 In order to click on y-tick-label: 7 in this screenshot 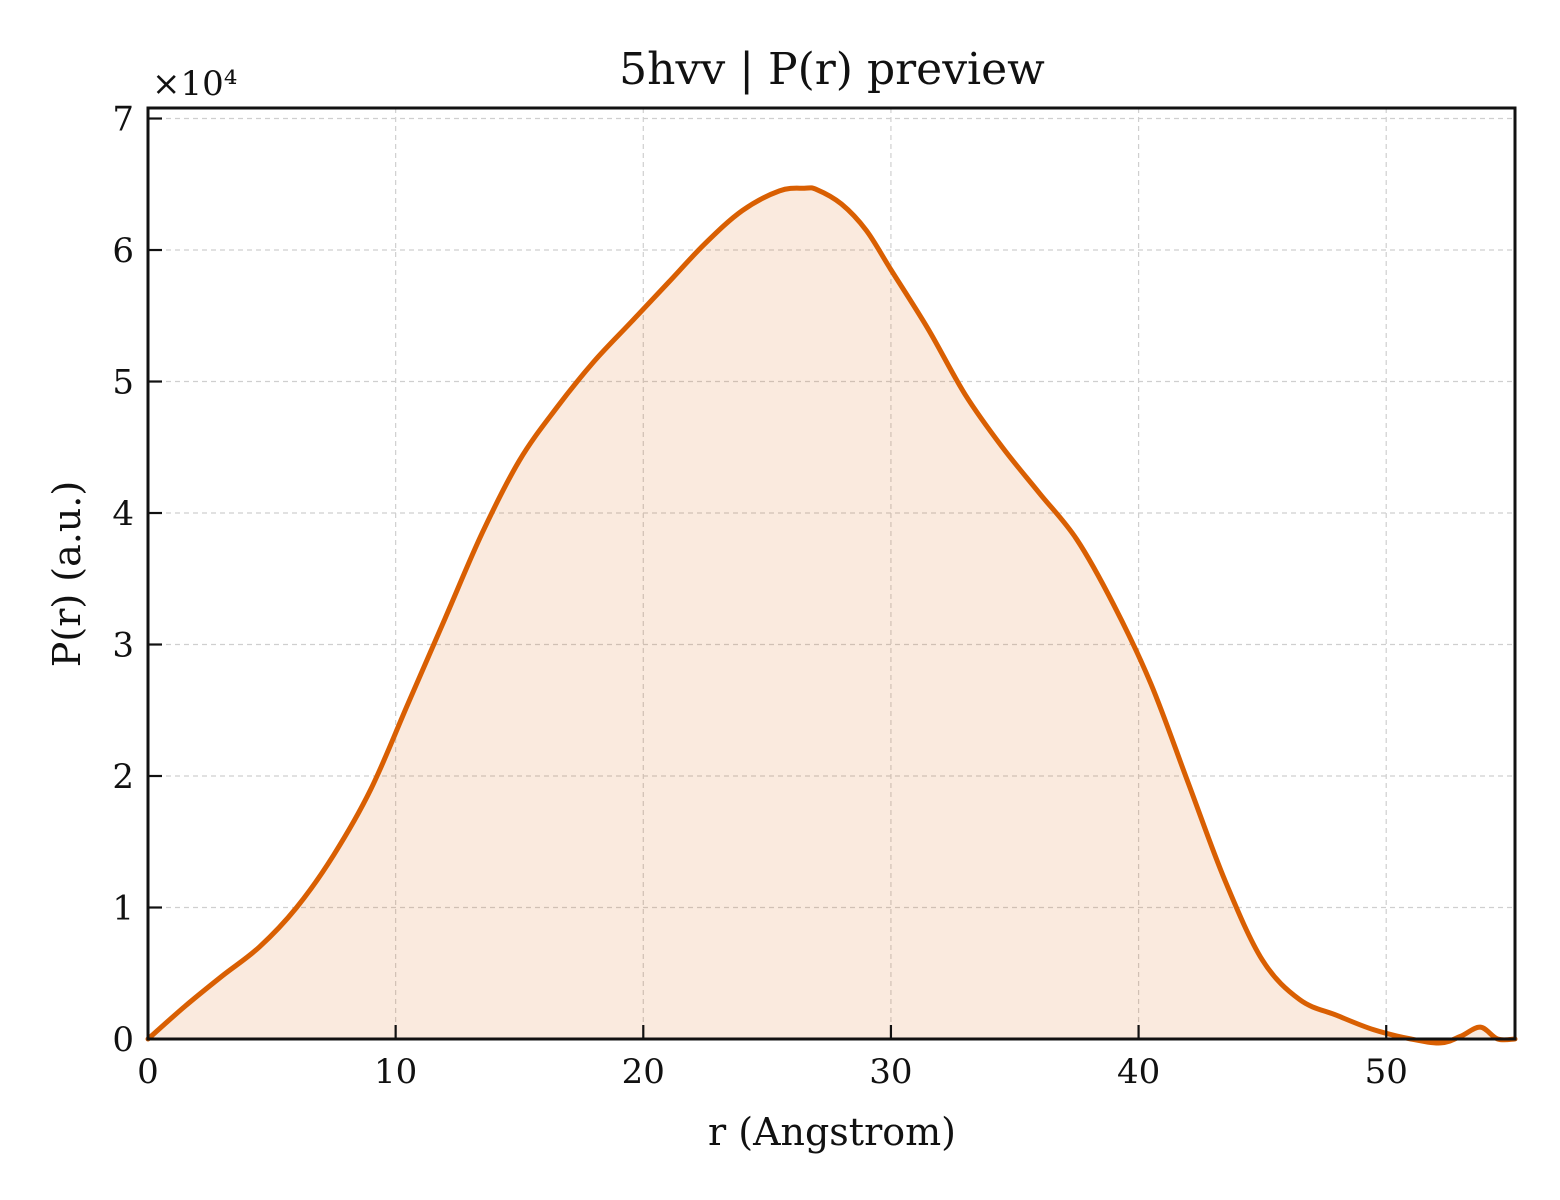, I will do `click(123, 120)`.